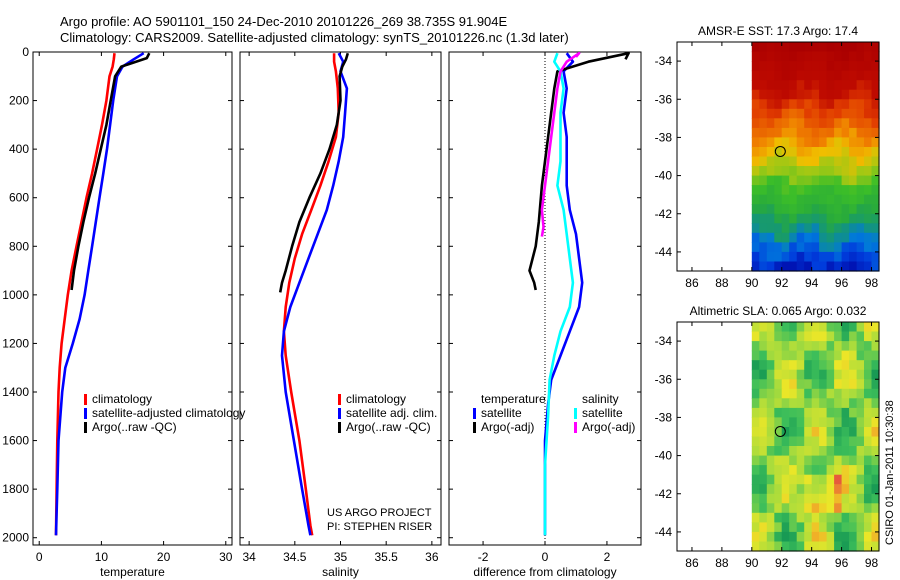  Describe the element at coordinates (341, 557) in the screenshot. I see `x-tick-label: 35` at that location.